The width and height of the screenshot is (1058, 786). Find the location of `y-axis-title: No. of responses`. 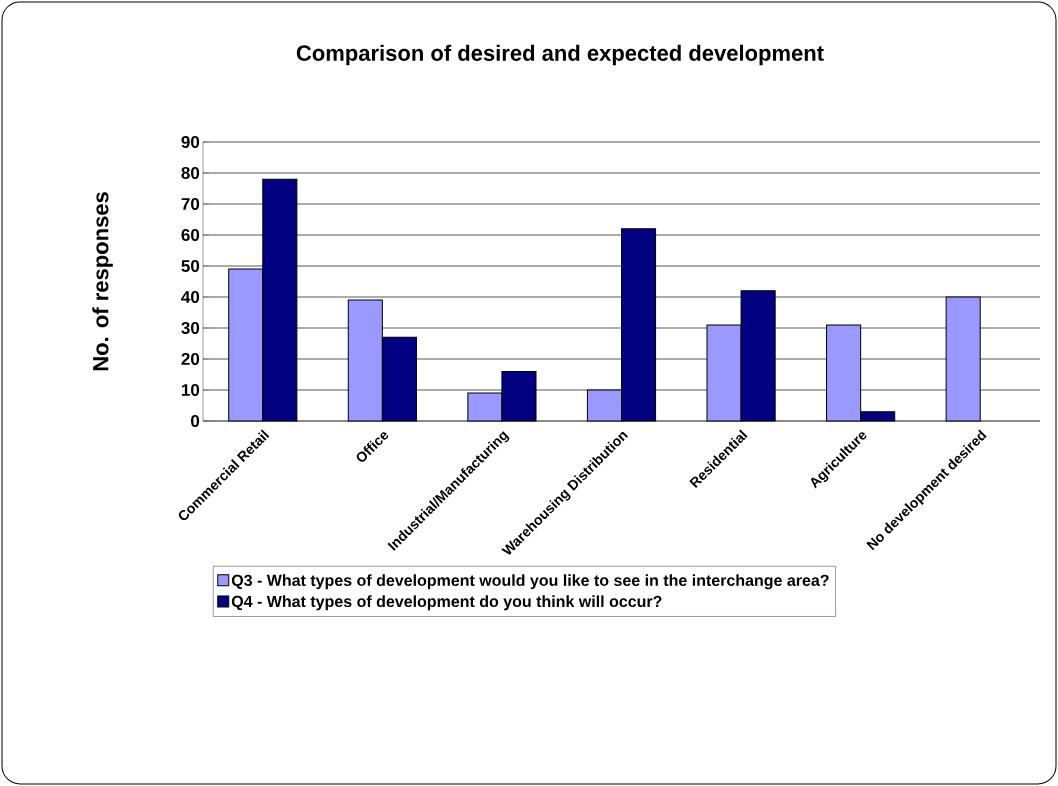

y-axis-title: No. of responses is located at coordinates (102, 281).